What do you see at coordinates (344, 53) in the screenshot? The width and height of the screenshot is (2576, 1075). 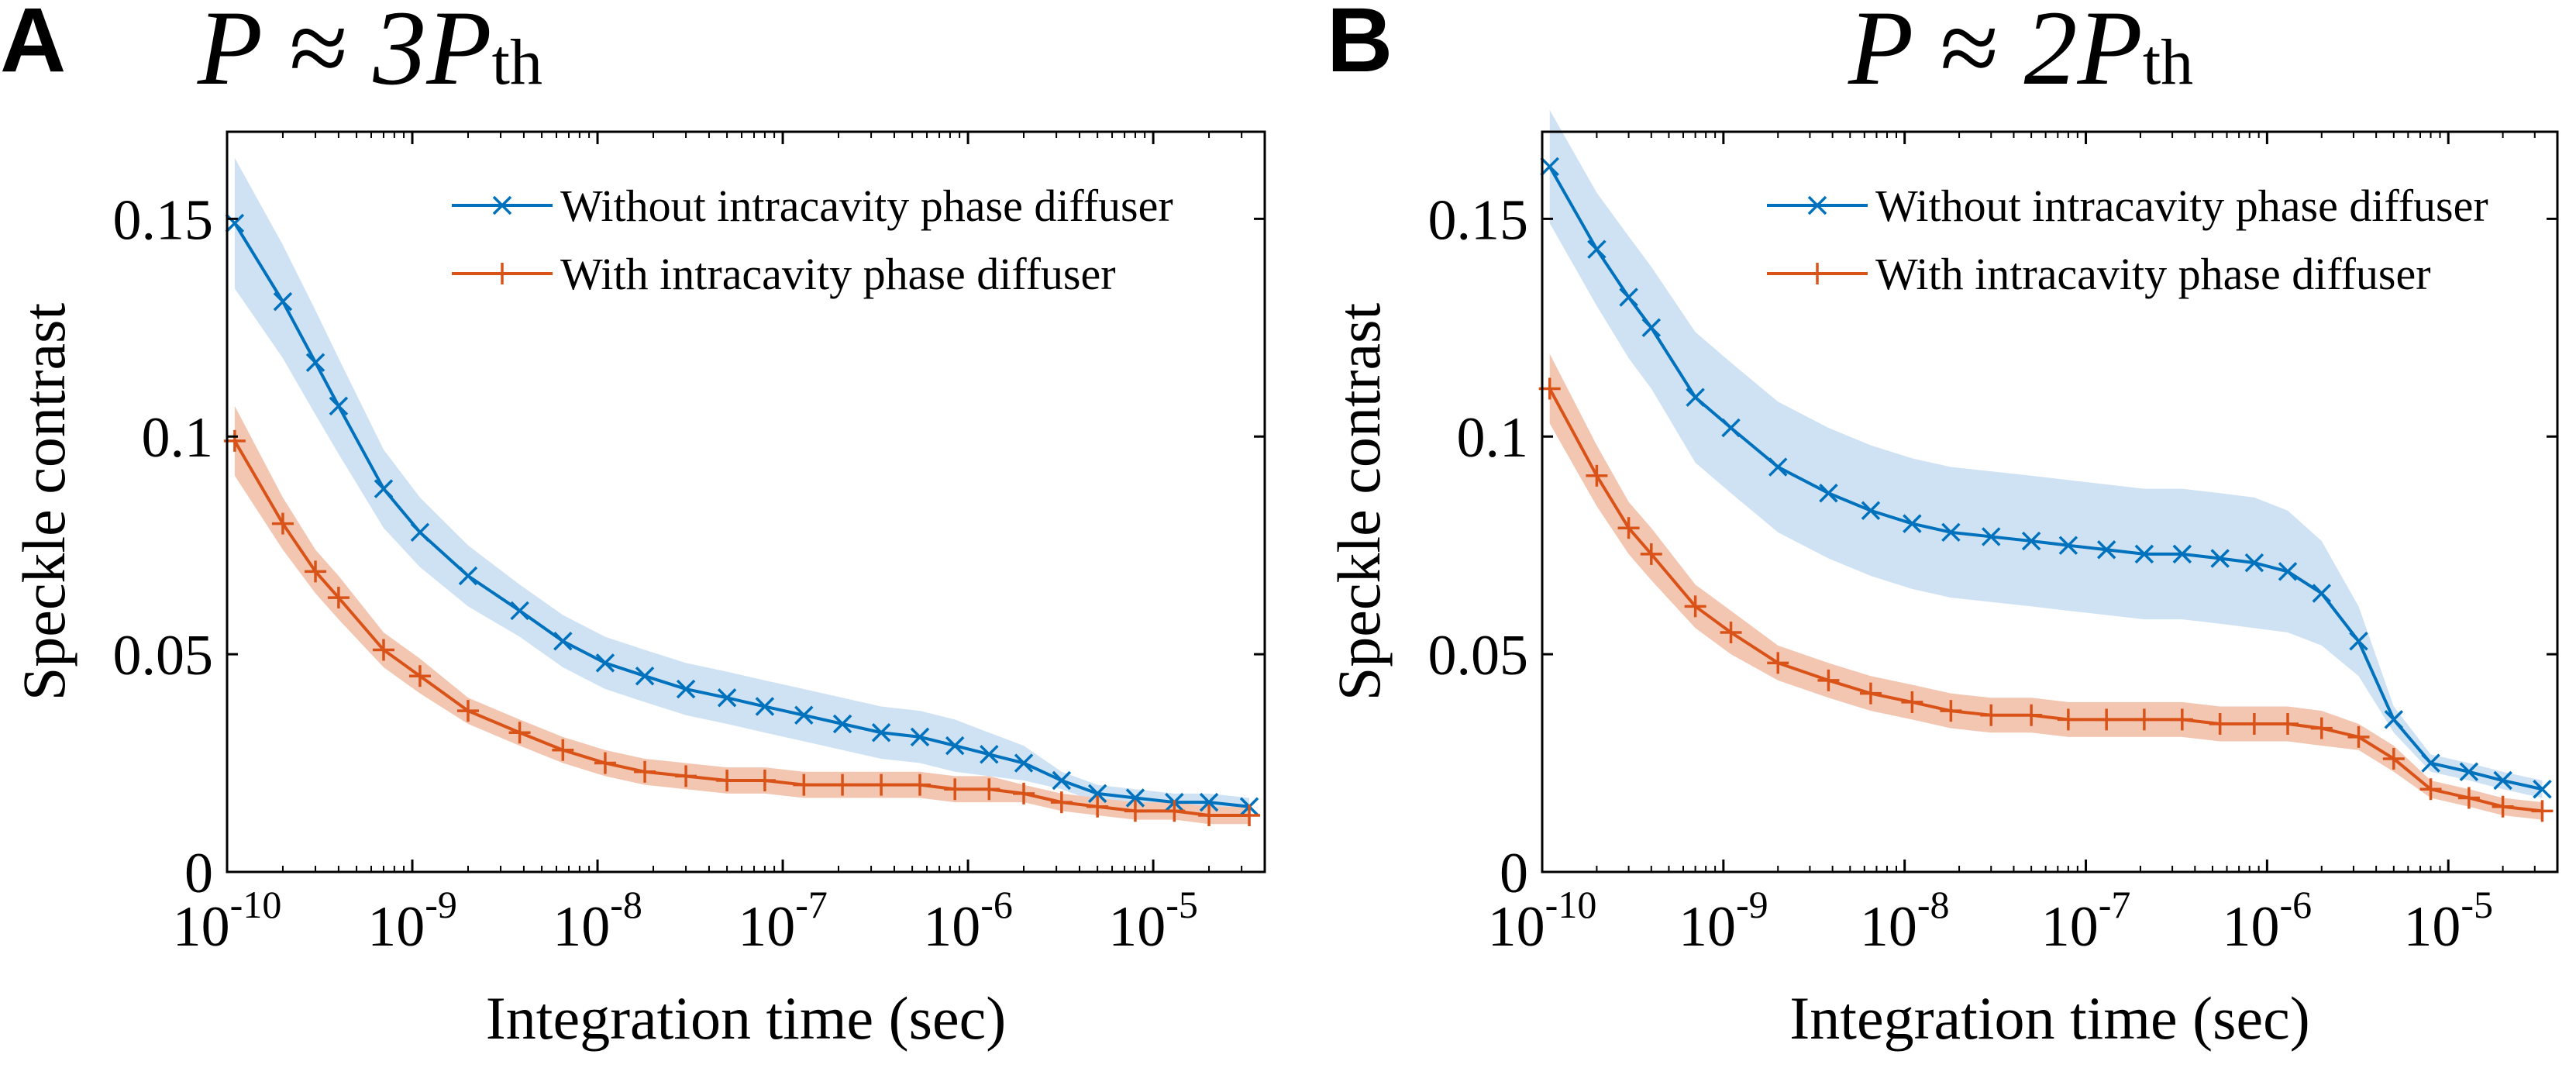 I see `title-main: P ≈ 3P` at bounding box center [344, 53].